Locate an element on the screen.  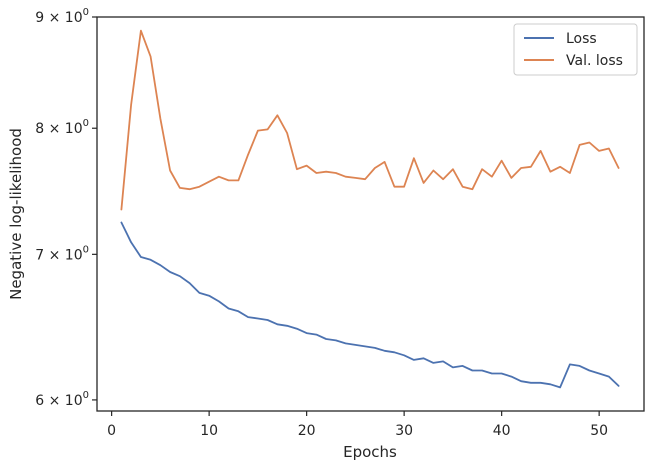
legend-box is located at coordinates (575, 49).